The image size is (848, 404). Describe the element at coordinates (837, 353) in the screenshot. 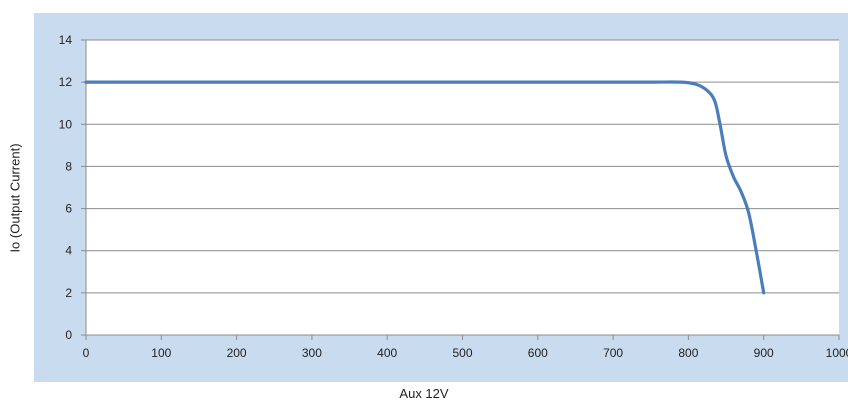

I see `x-tick-label: 1000` at that location.